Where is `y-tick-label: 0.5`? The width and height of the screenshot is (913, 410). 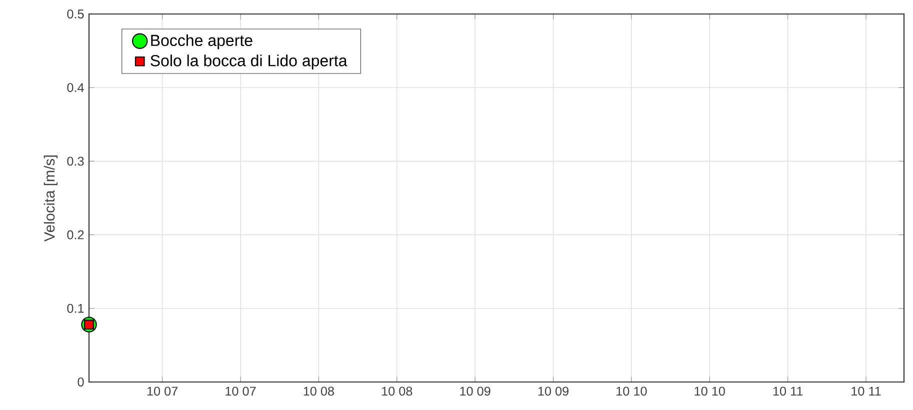
y-tick-label: 0.5 is located at coordinates (75, 14).